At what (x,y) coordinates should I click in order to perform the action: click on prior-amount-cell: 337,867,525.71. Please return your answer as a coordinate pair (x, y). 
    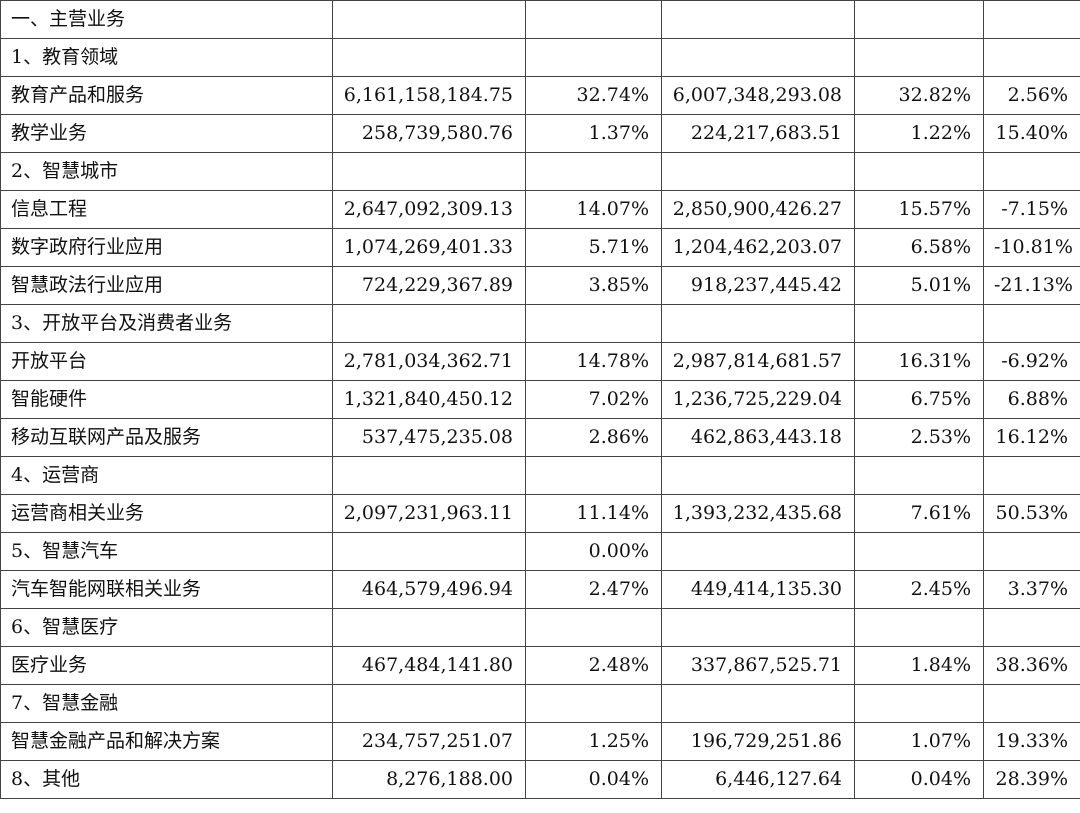
    Looking at the image, I should click on (758, 665).